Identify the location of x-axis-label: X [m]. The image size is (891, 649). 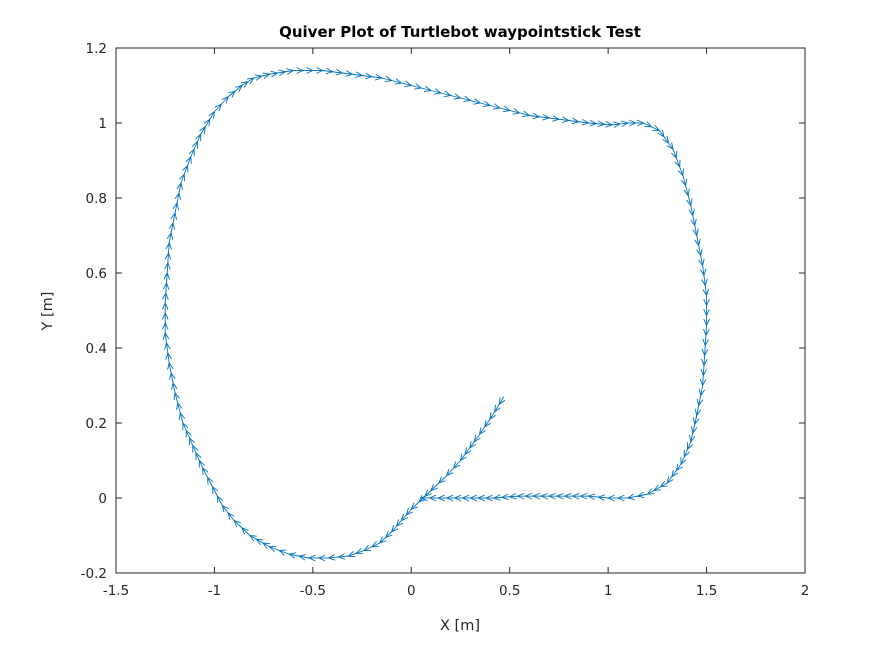
(460, 626).